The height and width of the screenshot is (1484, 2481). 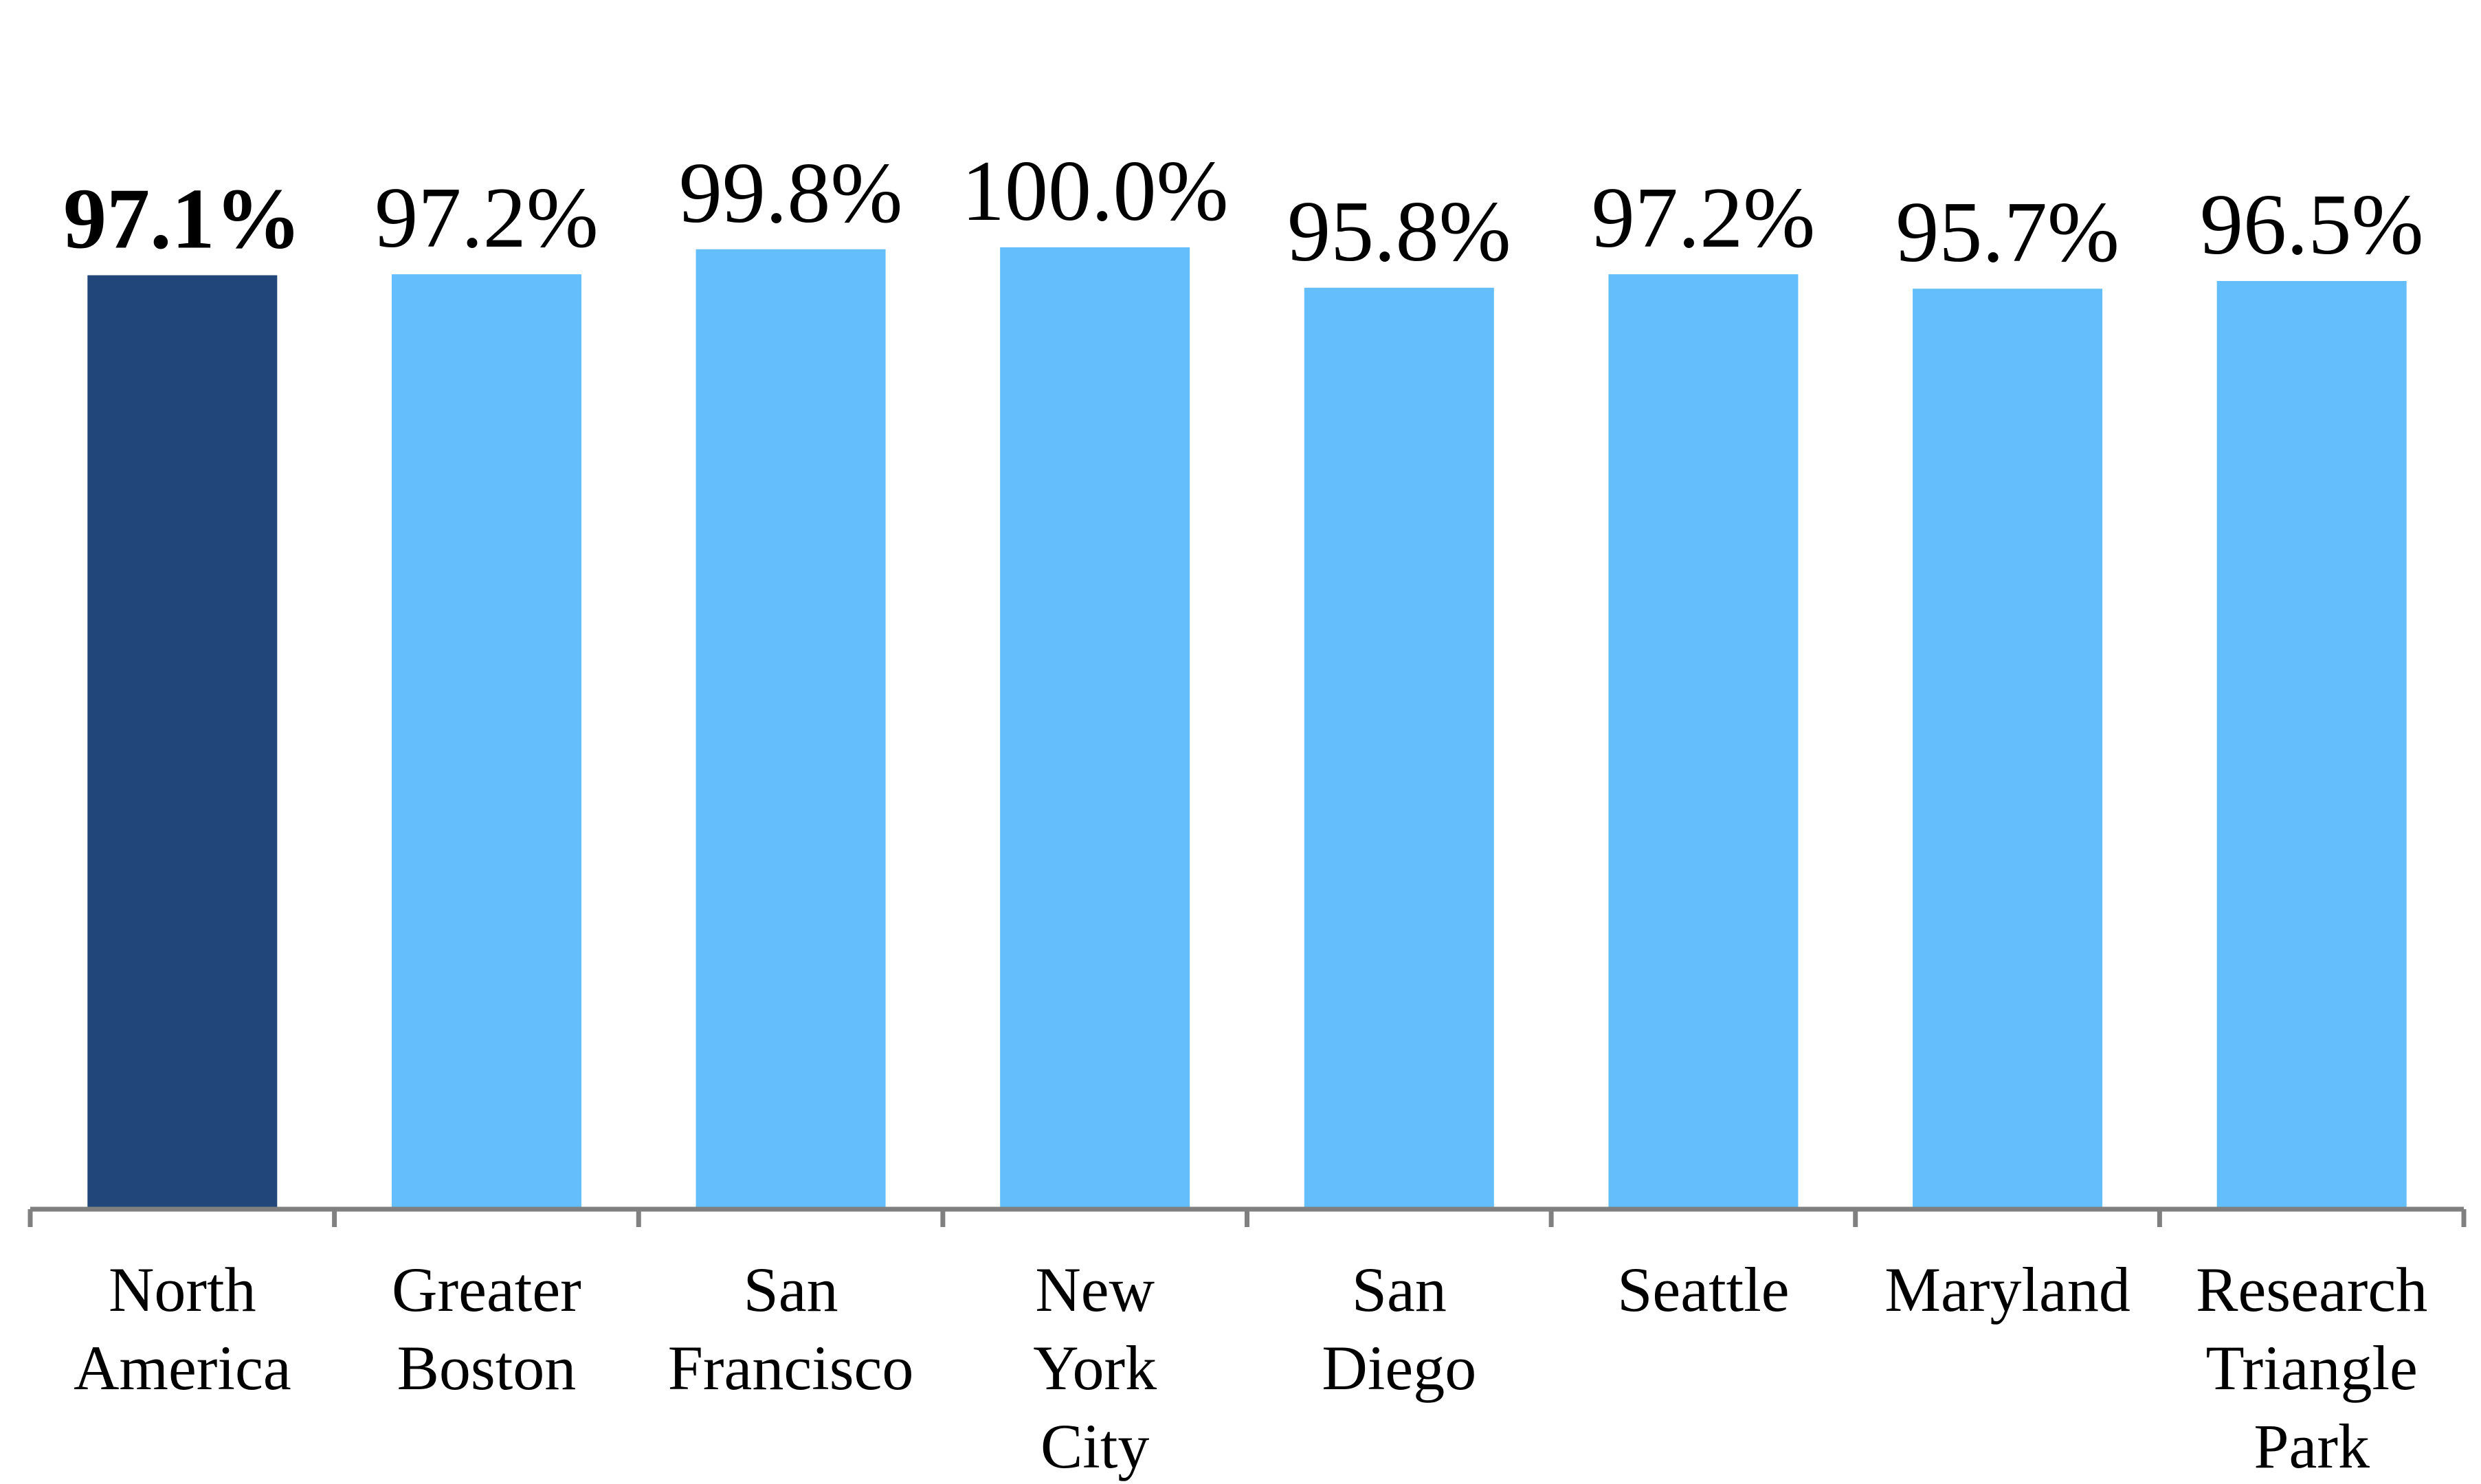 What do you see at coordinates (1703, 1290) in the screenshot?
I see `category-label-5: Seattle` at bounding box center [1703, 1290].